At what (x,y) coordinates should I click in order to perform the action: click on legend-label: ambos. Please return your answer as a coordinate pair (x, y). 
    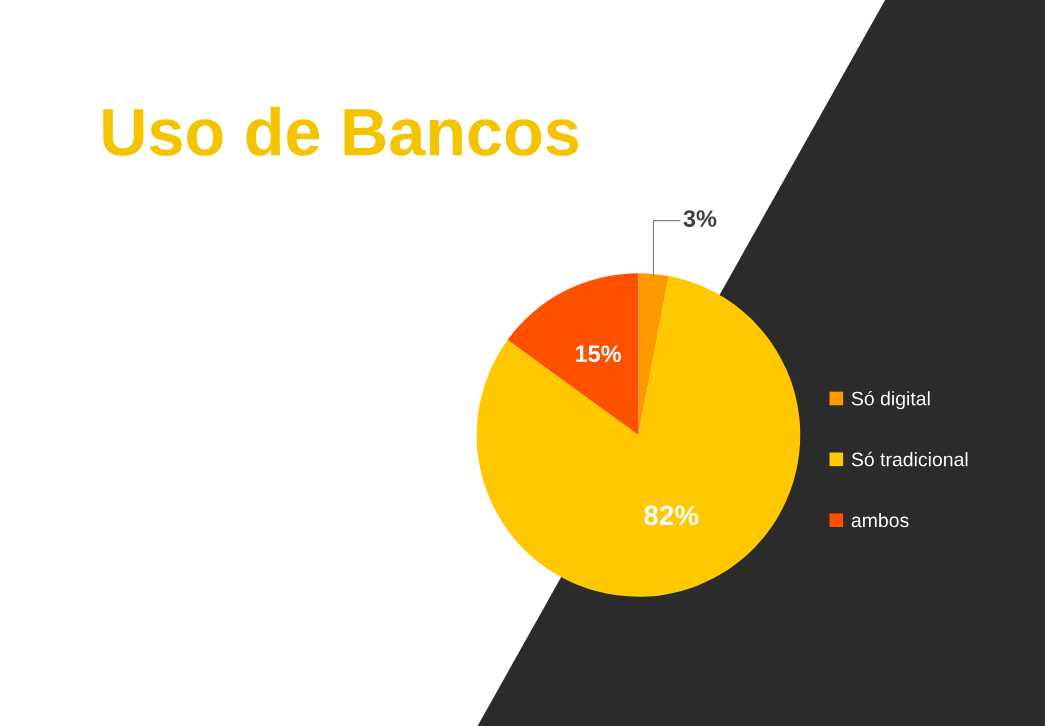
    Looking at the image, I should click on (880, 520).